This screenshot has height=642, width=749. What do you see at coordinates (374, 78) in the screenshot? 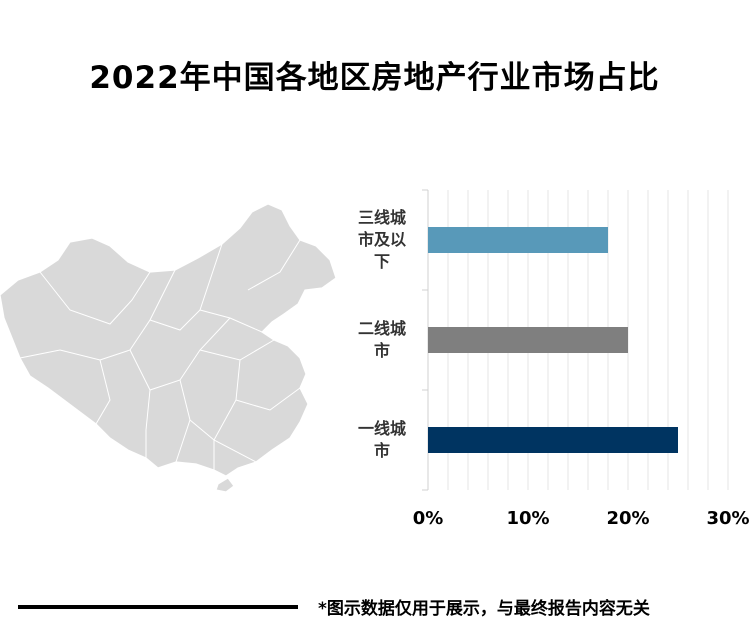
I see `chart-title: 2022年中国各地区房地产行业市场占比` at bounding box center [374, 78].